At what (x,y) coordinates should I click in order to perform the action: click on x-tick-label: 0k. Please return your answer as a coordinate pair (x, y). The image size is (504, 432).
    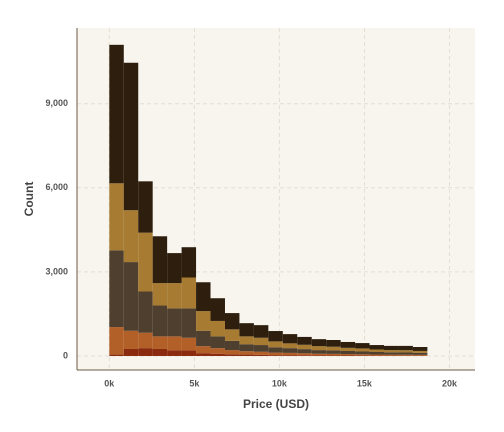
    Looking at the image, I should click on (109, 383).